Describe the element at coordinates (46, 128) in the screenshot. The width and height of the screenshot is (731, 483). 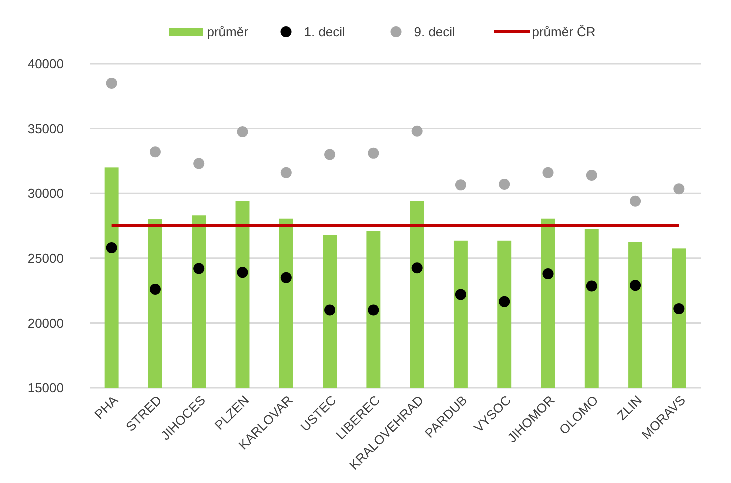
I see `y-tick-label: 35000` at that location.